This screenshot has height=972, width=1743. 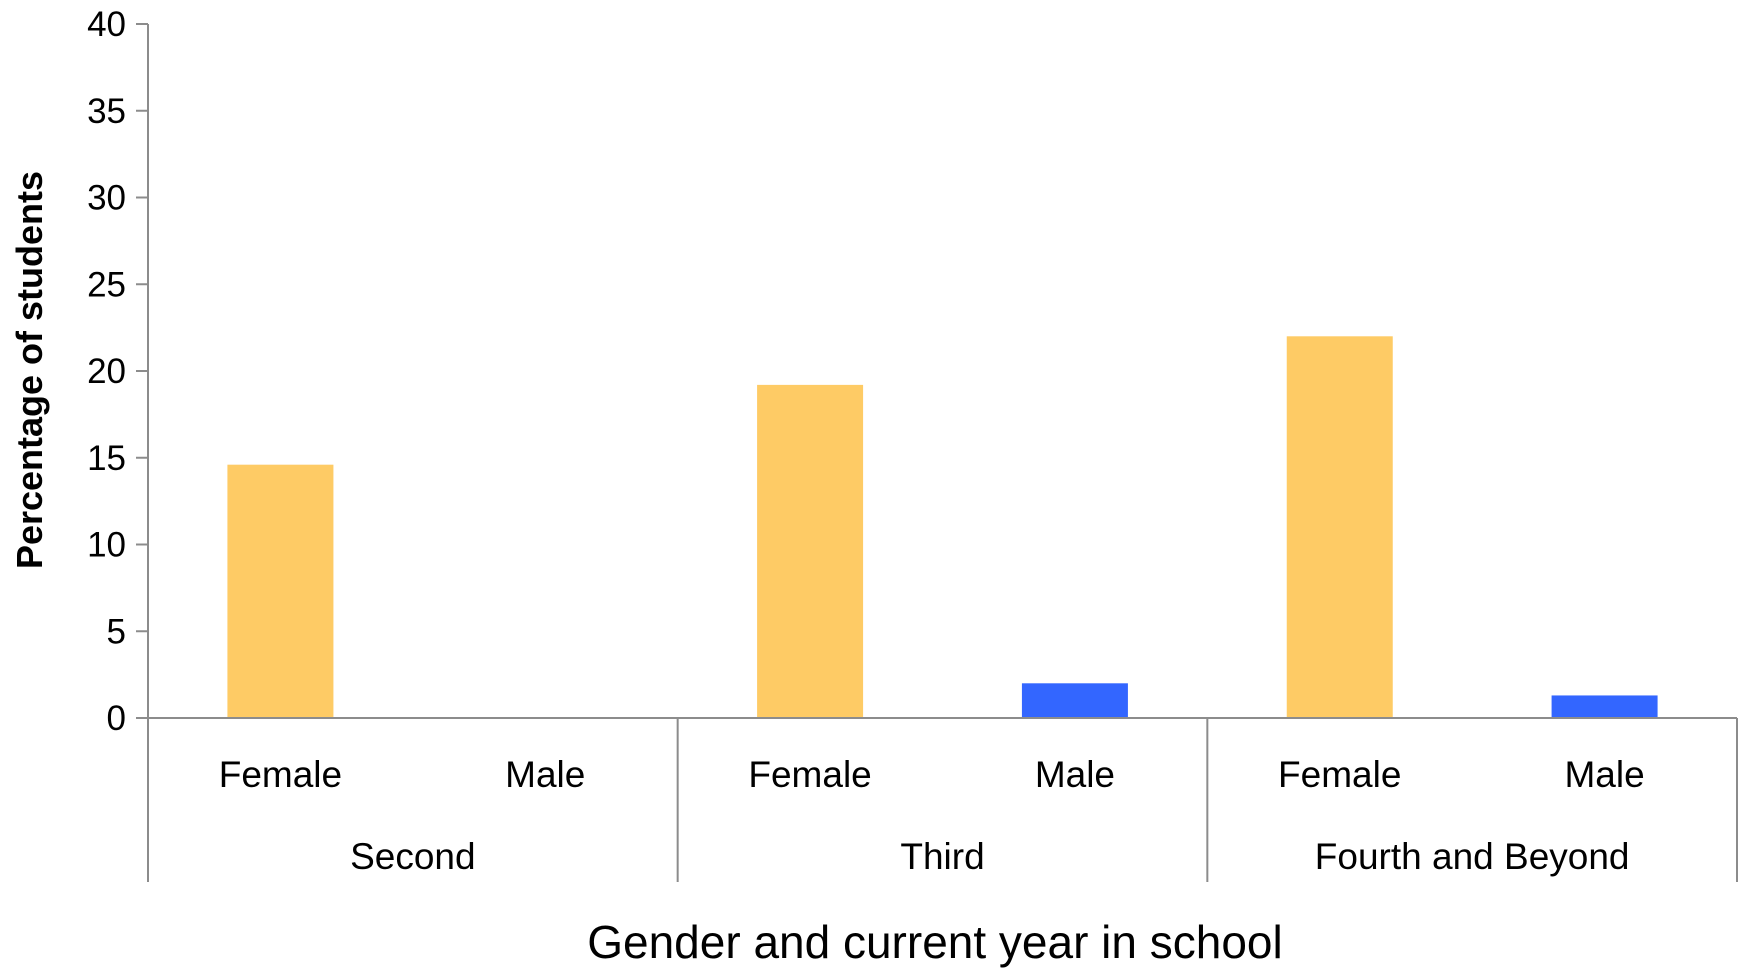 I want to click on bar-third-female, so click(x=810, y=551).